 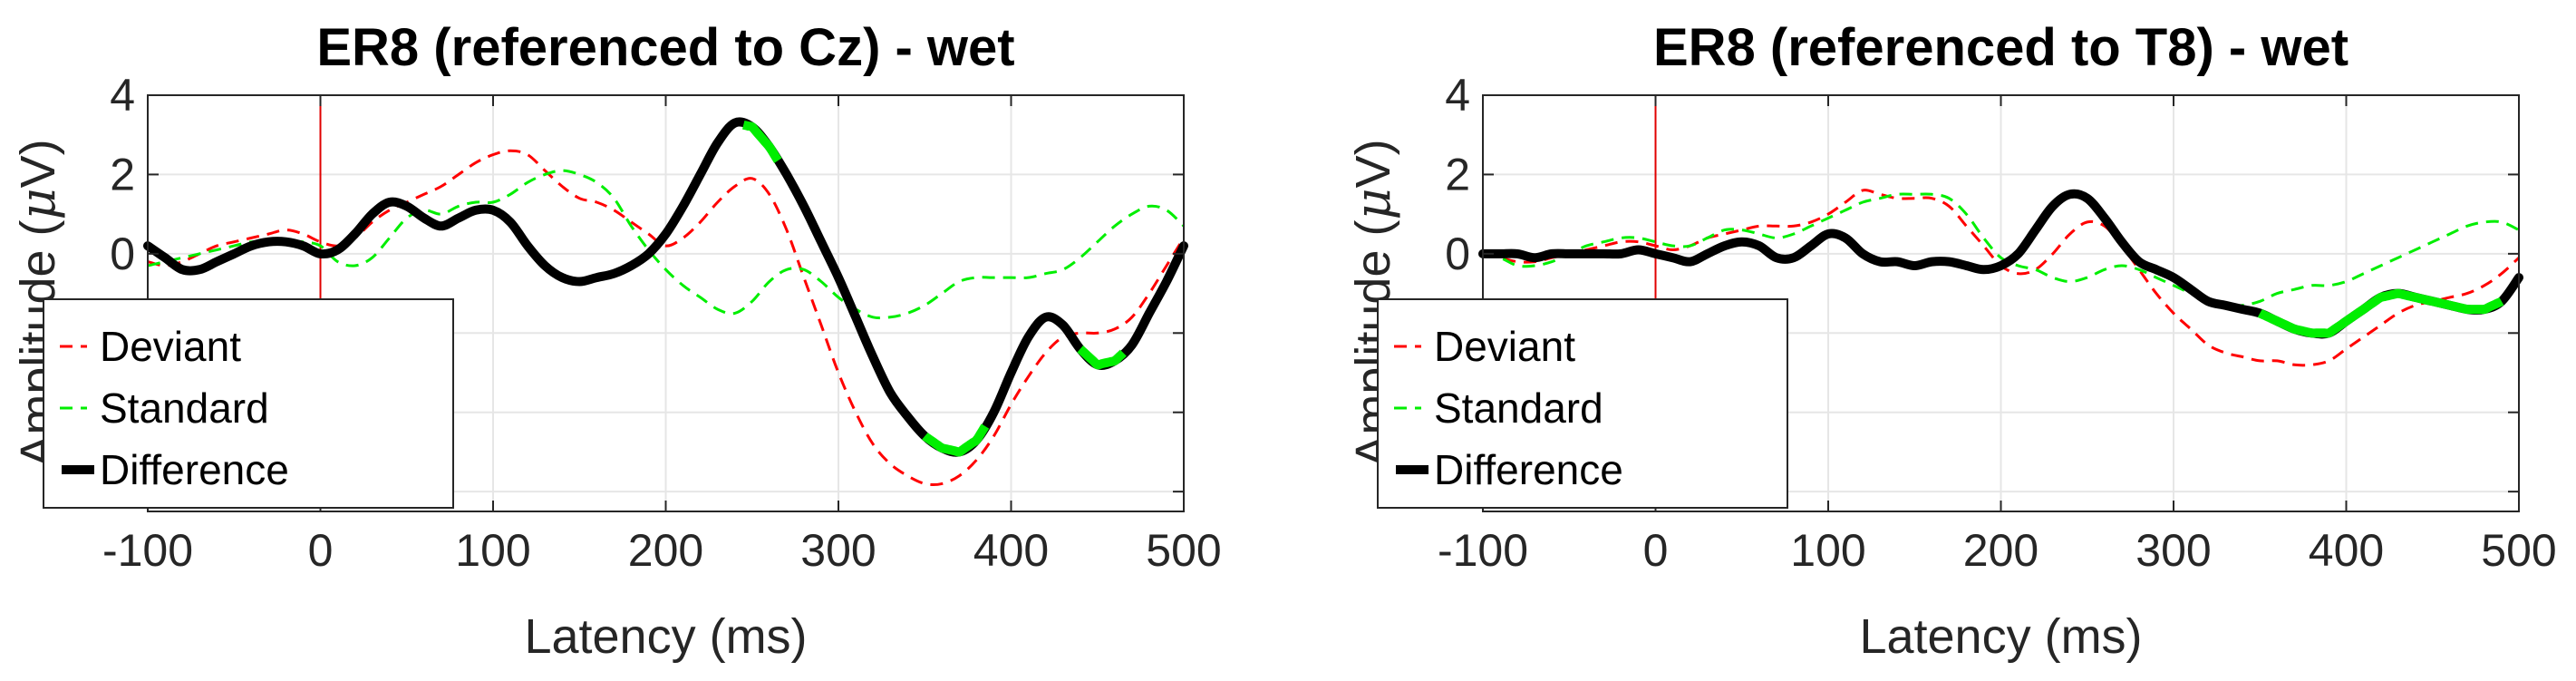 I want to click on chart-title: ER8 (referenced to Cz) - wet, so click(x=665, y=47).